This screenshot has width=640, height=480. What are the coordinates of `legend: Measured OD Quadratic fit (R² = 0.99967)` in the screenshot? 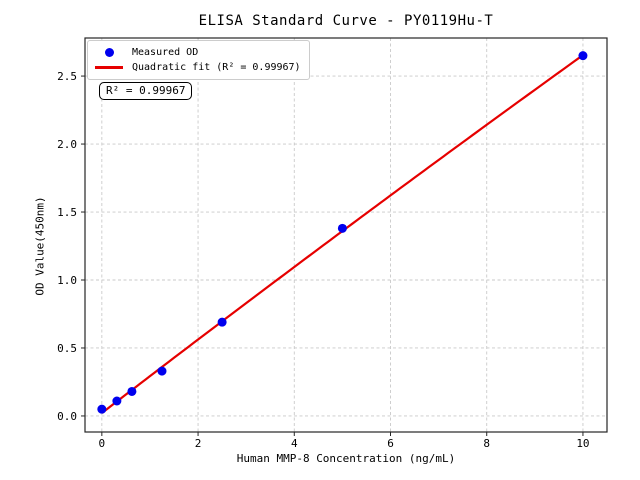 It's located at (198, 60).